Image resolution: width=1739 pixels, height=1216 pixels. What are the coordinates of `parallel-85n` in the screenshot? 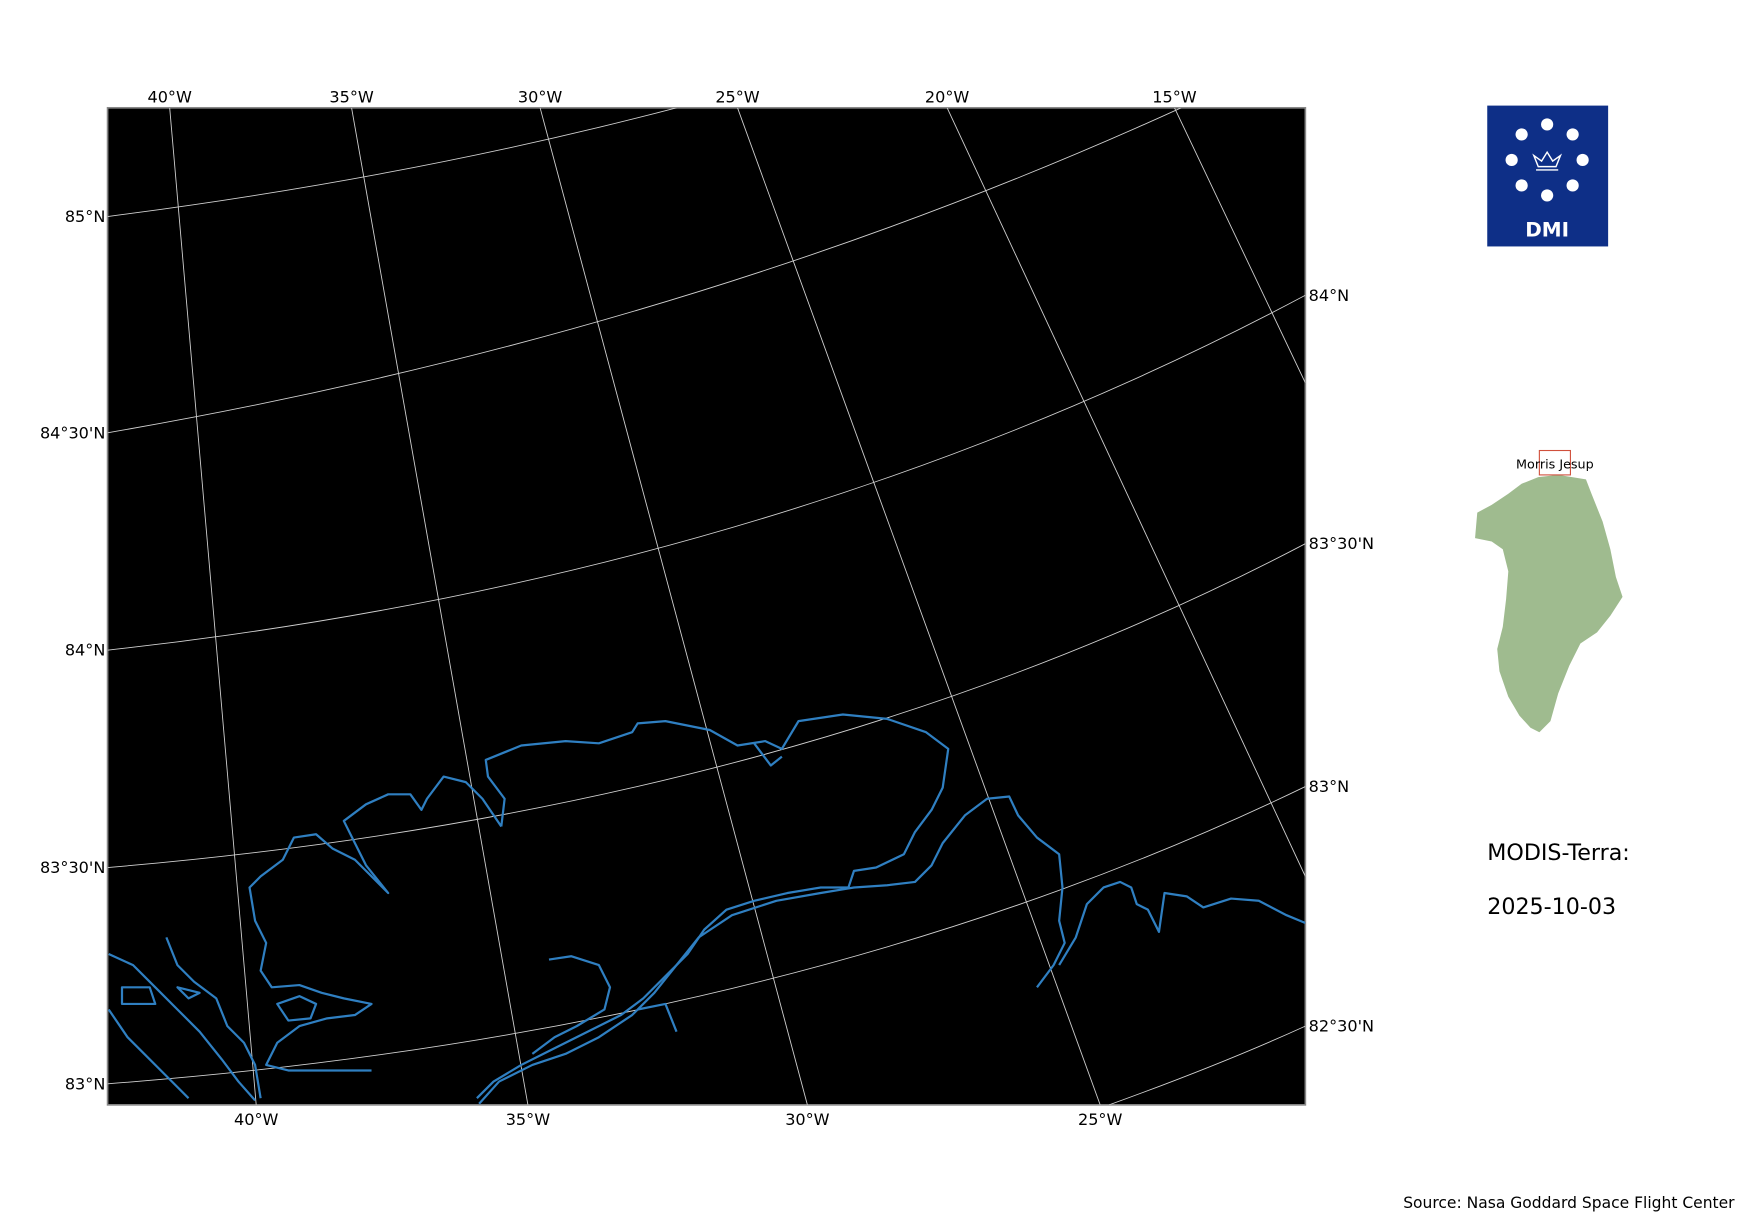 It's located at (392, 162).